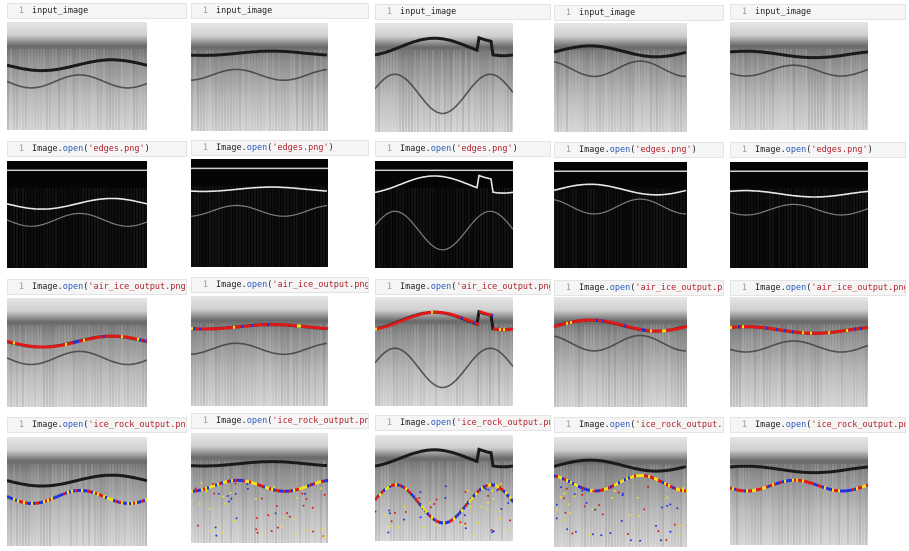  I want to click on edges-output-image, so click(444, 214).